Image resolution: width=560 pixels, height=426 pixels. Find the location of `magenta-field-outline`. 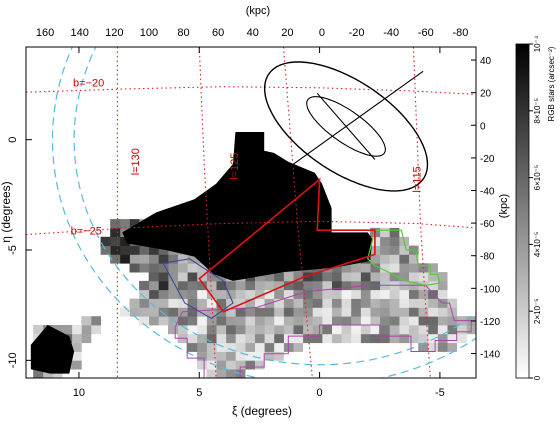

magenta-field-outline is located at coordinates (323, 331).